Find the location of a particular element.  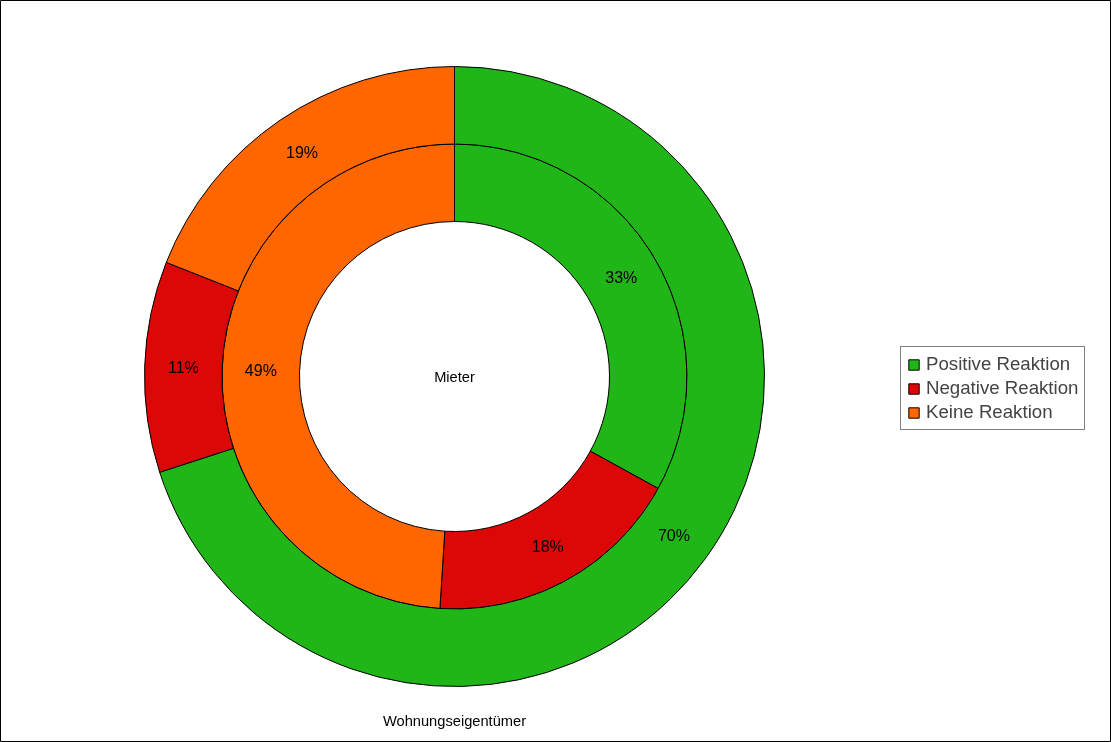

data-label: 11% is located at coordinates (183, 368).